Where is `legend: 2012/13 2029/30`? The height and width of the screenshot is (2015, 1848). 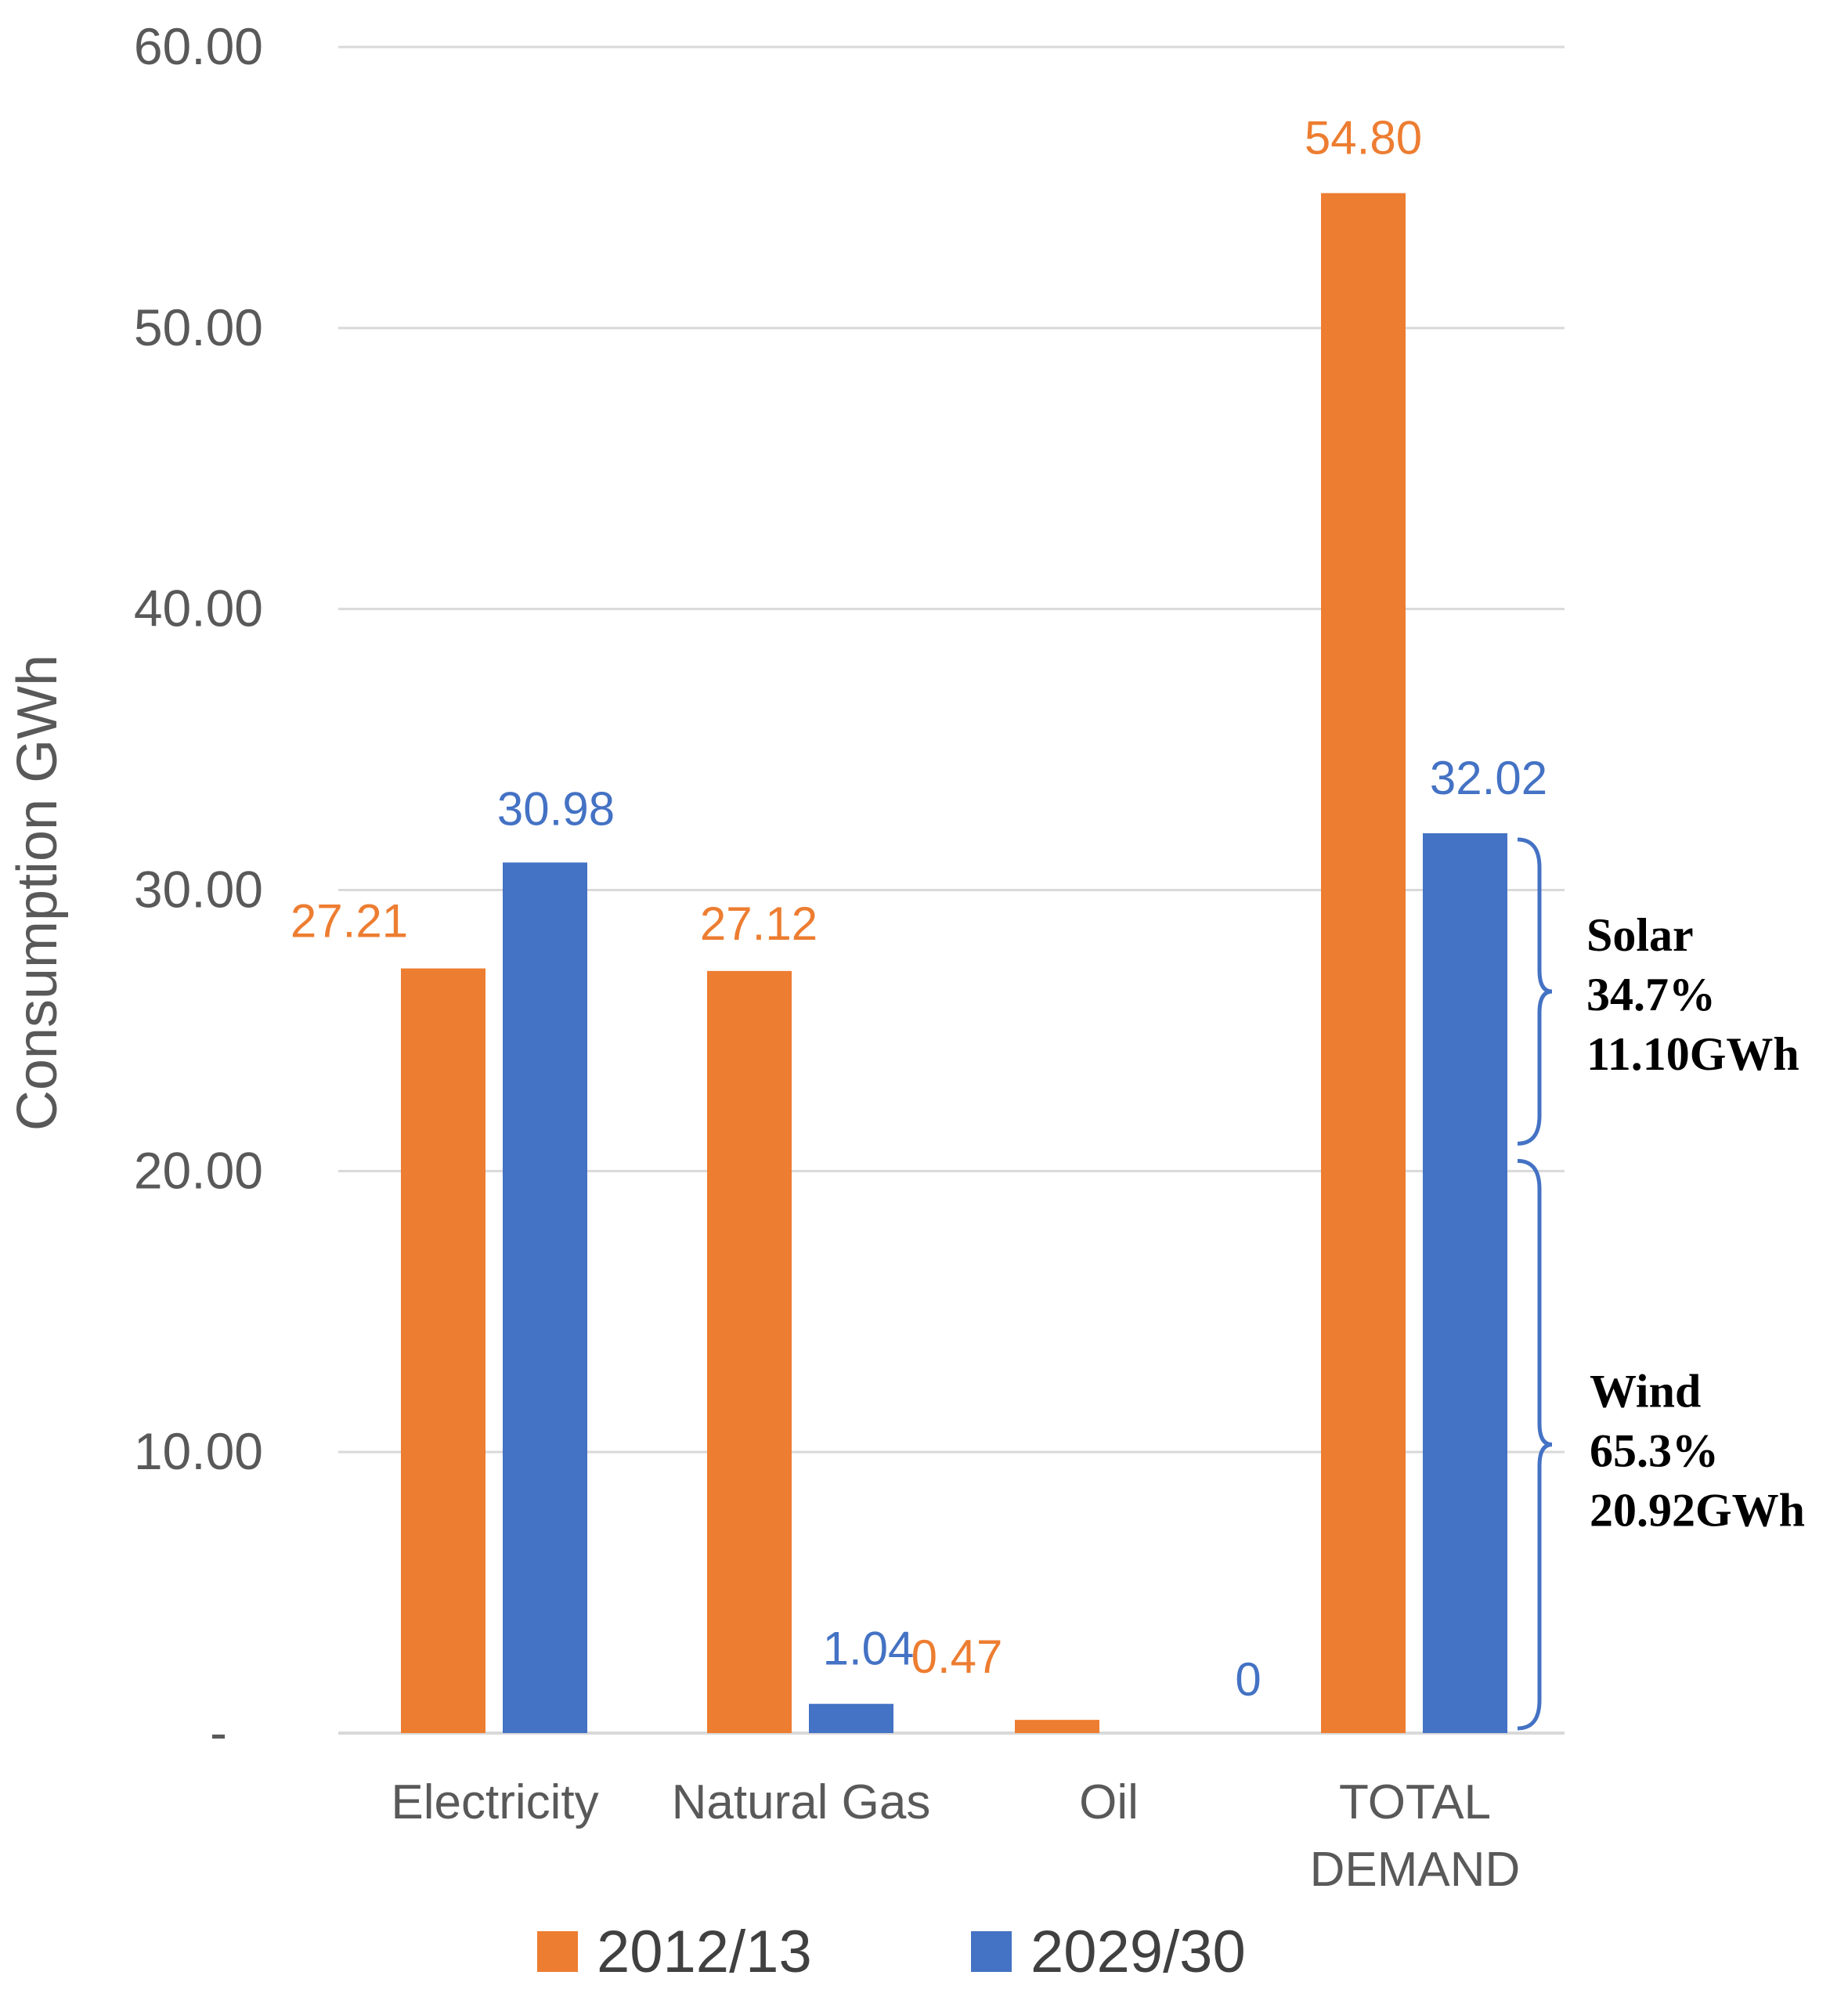 legend: 2012/13 2029/30 is located at coordinates (891, 1952).